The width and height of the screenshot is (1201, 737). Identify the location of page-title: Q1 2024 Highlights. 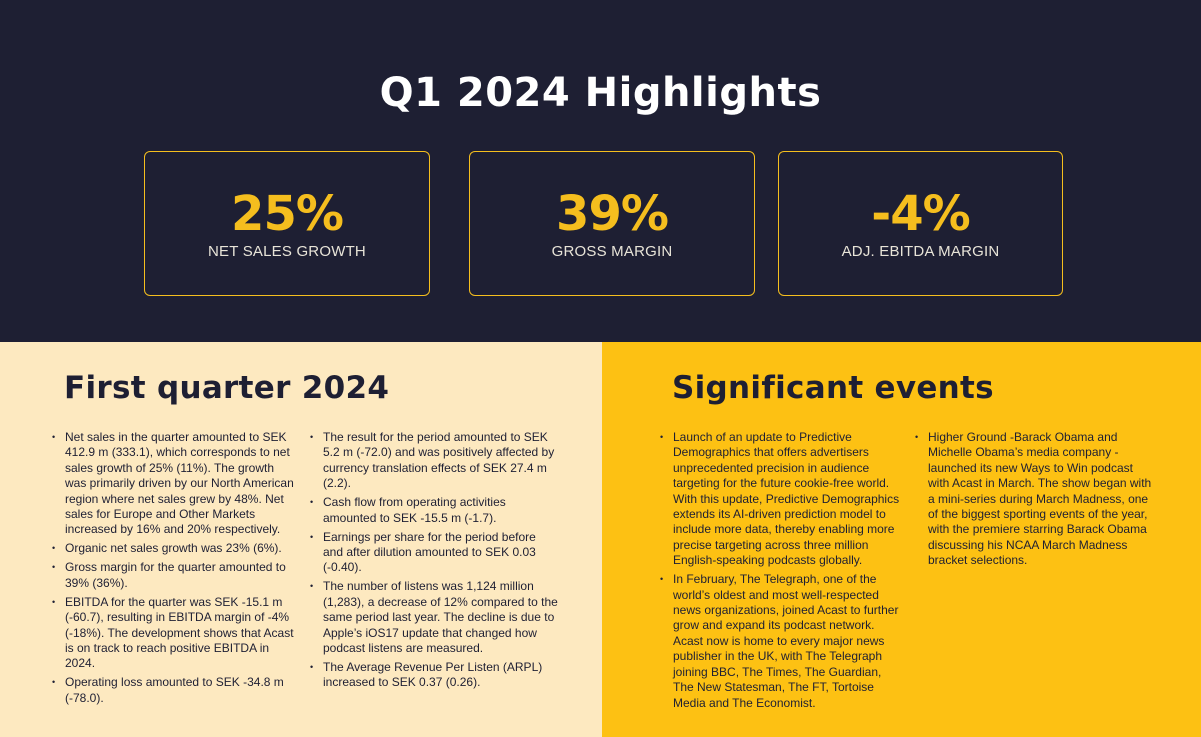
(600, 93).